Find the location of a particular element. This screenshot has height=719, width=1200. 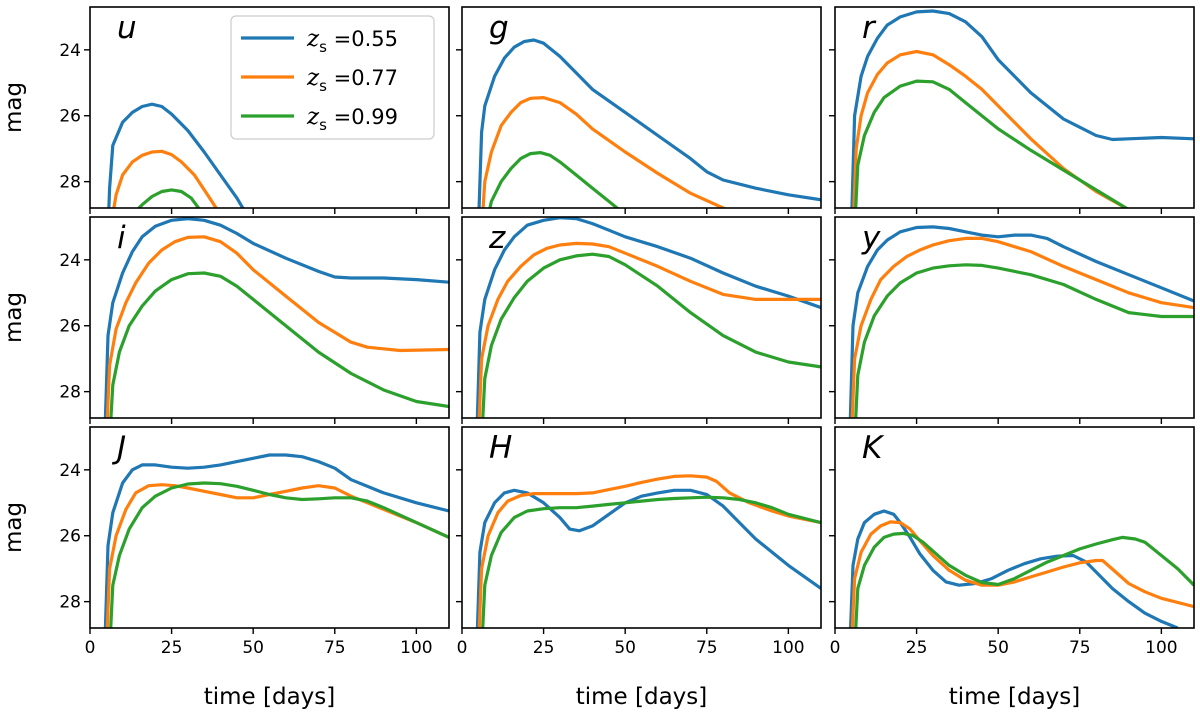

panel-r: r is located at coordinates (1012, 110).